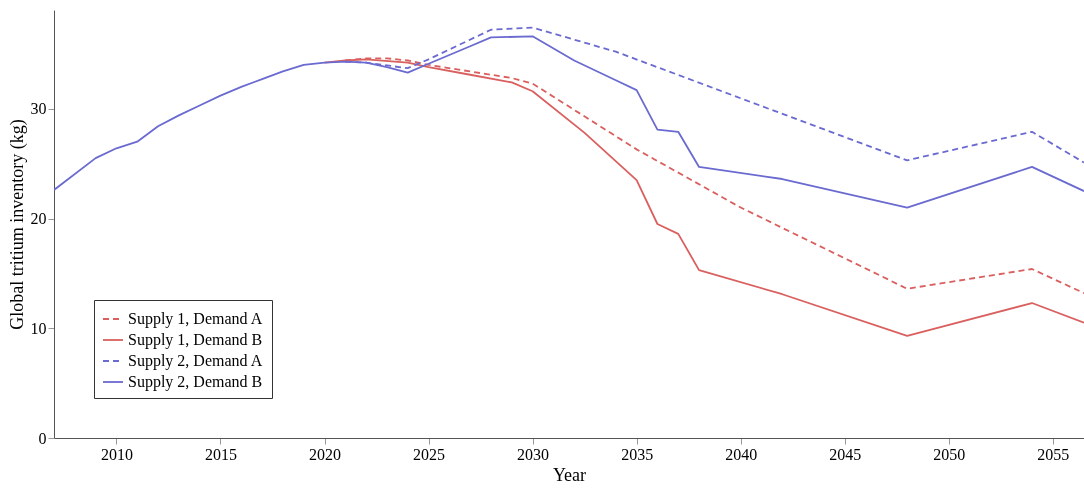 This screenshot has height=488, width=1084. I want to click on legend-label: Supply 2, Demand B, so click(195, 382).